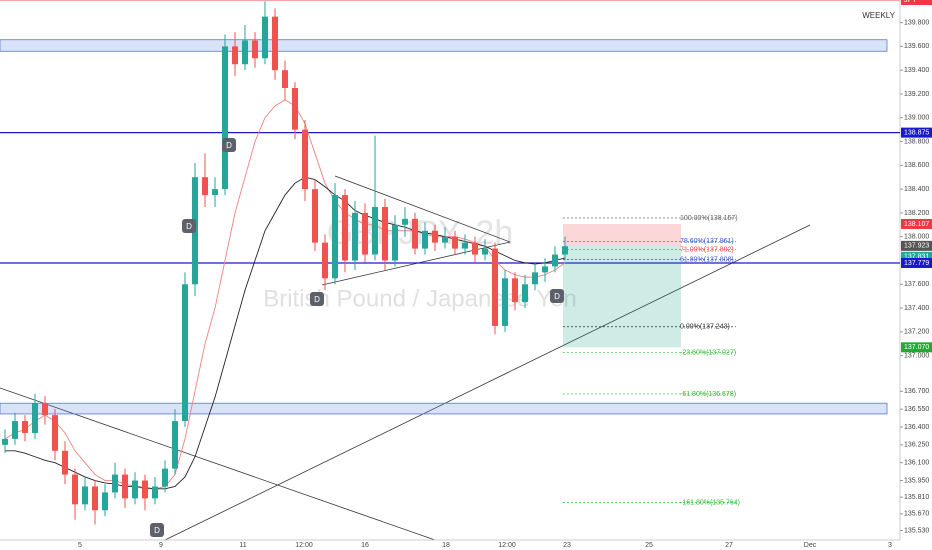 The width and height of the screenshot is (932, 550). Describe the element at coordinates (80, 545) in the screenshot. I see `x-tick-label: 5` at that location.